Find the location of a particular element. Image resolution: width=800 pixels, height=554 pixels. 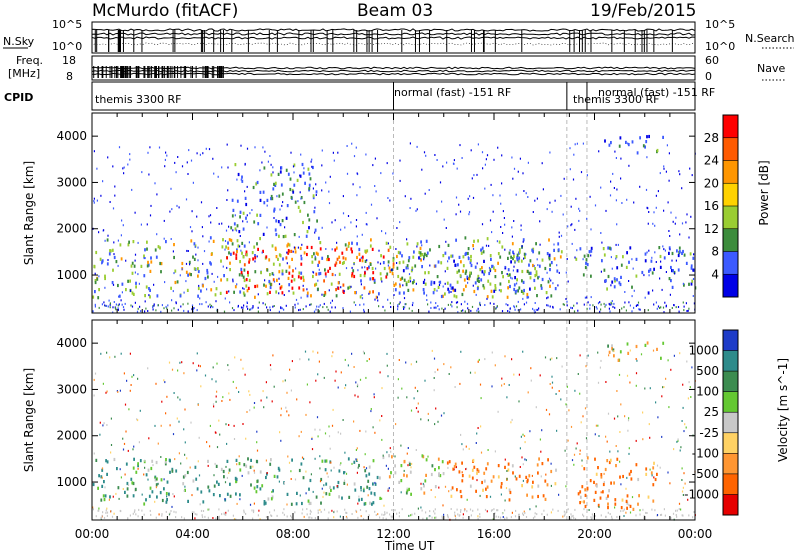

power-colorbar-tick-3: 16 is located at coordinates (711, 206).